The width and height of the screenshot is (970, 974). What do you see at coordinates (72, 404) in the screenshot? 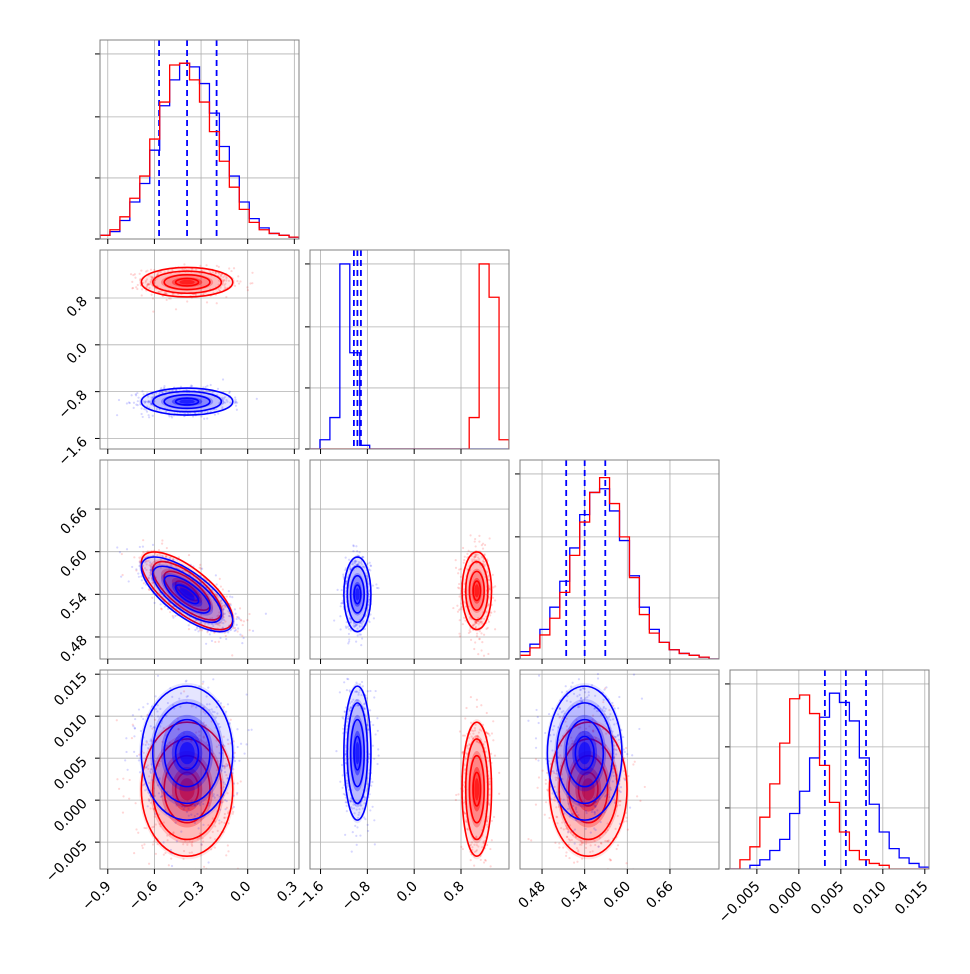
I see `y-tick-label: −0.8` at bounding box center [72, 404].